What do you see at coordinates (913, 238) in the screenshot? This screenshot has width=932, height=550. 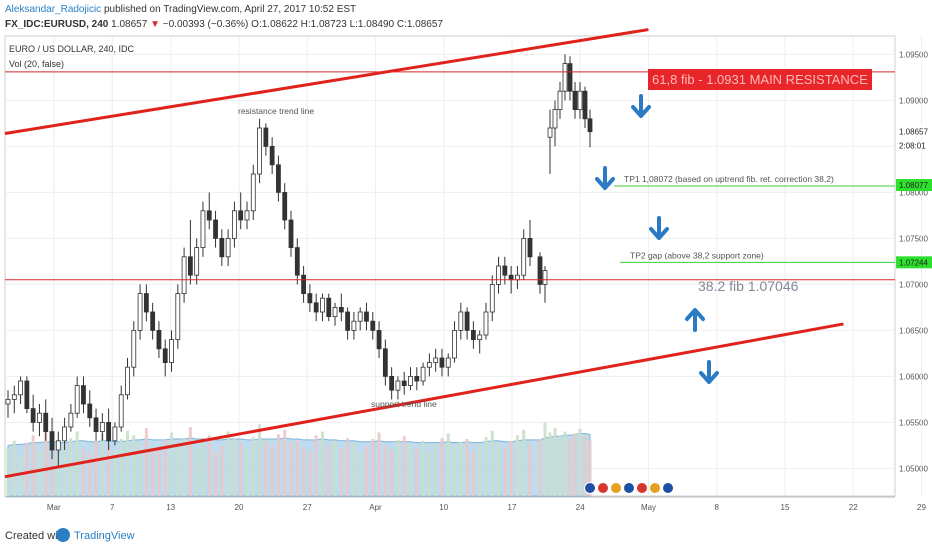 I see `y-tick-label: 1.07500` at bounding box center [913, 238].